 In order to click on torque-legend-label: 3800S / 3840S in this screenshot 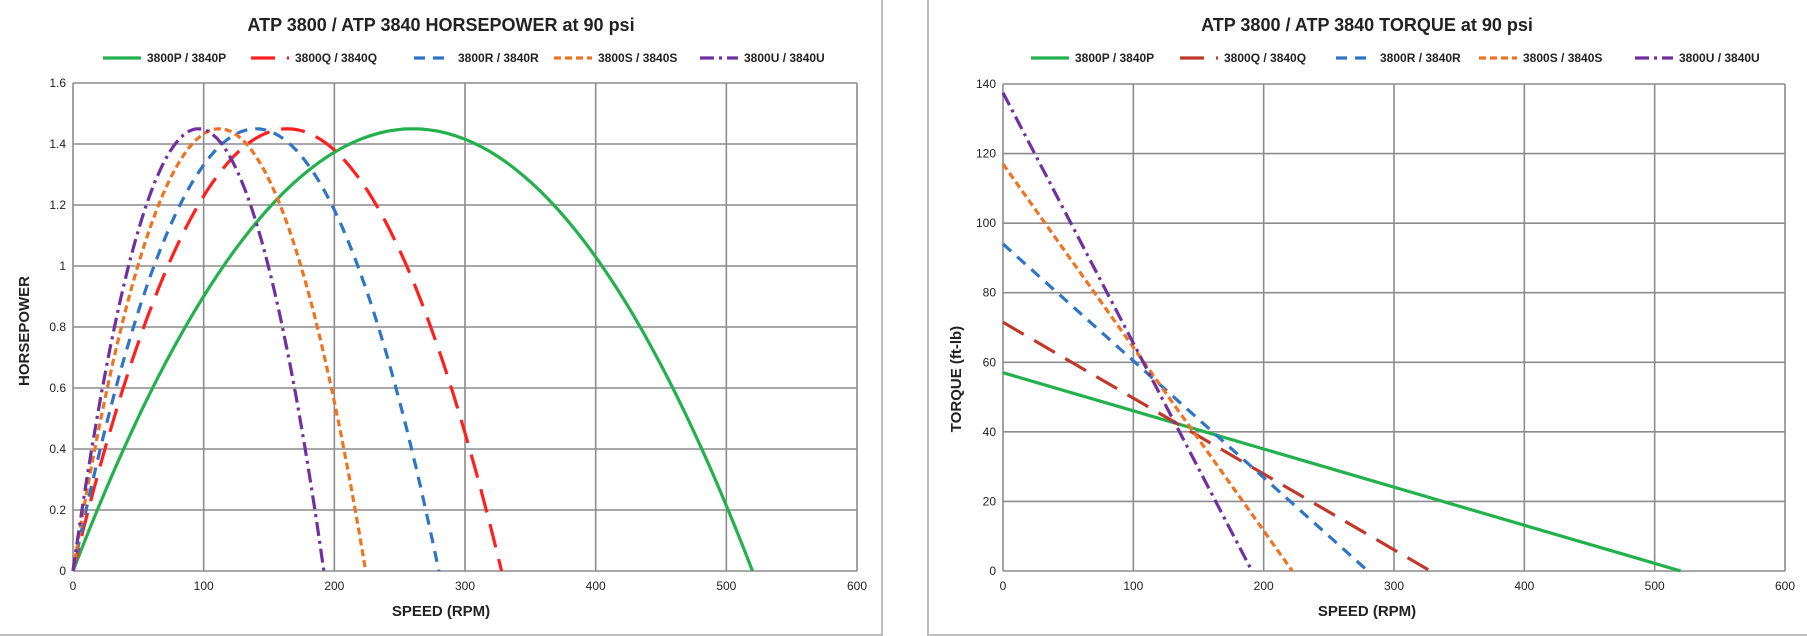, I will do `click(1562, 58)`.